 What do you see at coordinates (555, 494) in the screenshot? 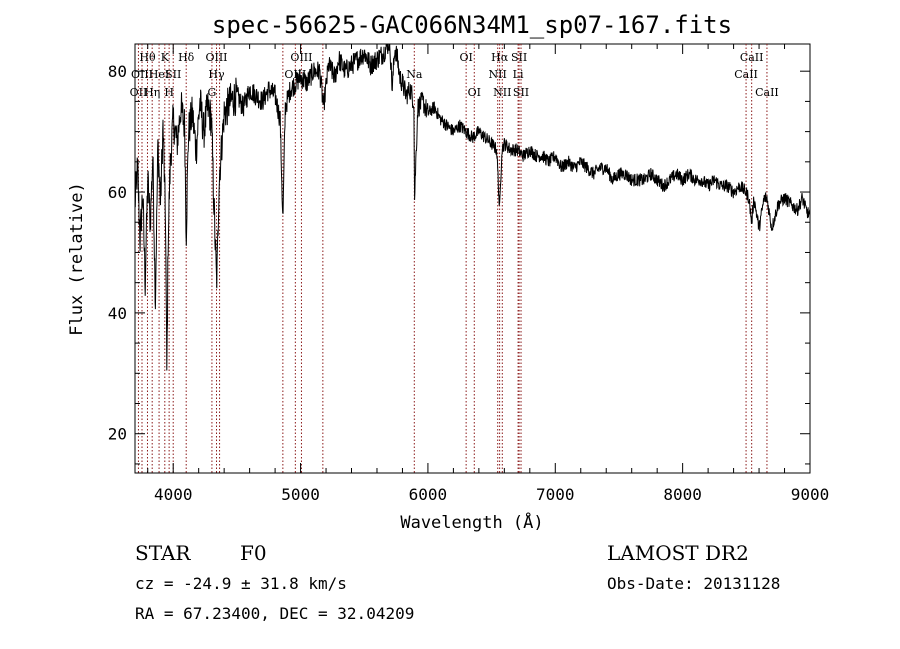
I see `x-tick-label: 7000` at bounding box center [555, 494].